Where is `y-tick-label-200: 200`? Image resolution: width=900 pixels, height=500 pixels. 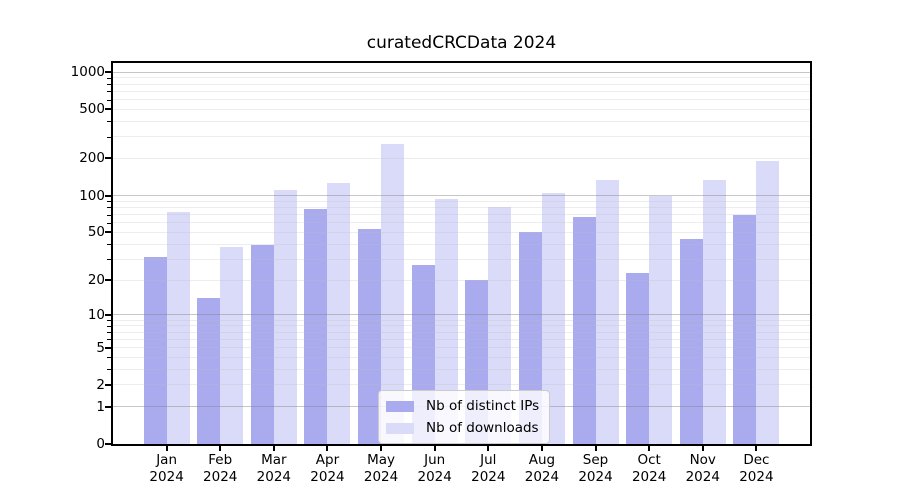 y-tick-label-200: 200 is located at coordinates (92, 158).